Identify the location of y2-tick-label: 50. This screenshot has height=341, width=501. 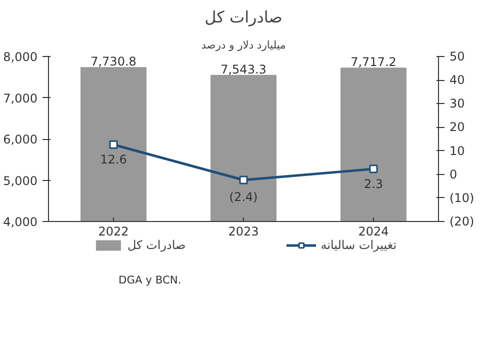
(457, 57).